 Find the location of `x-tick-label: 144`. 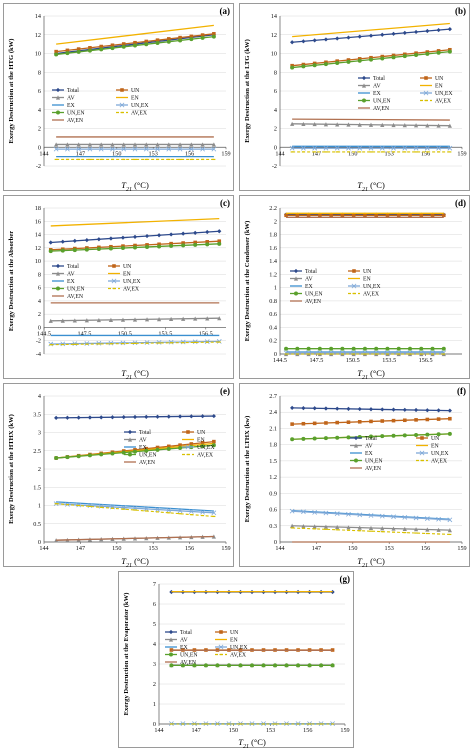

x-tick-label: 144 is located at coordinates (43, 153).